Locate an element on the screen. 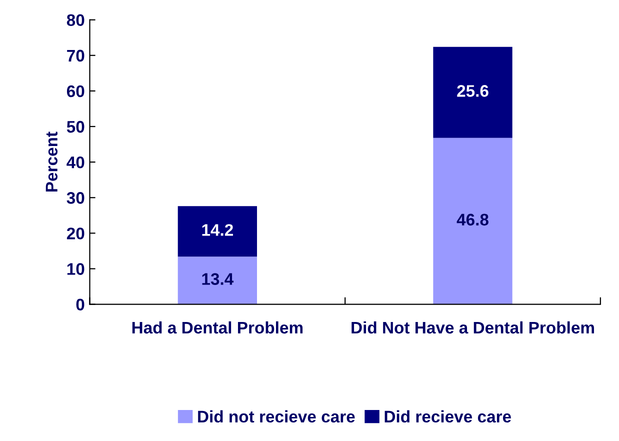 This screenshot has width=619, height=441. y-tick-label: 10 is located at coordinates (75, 269).